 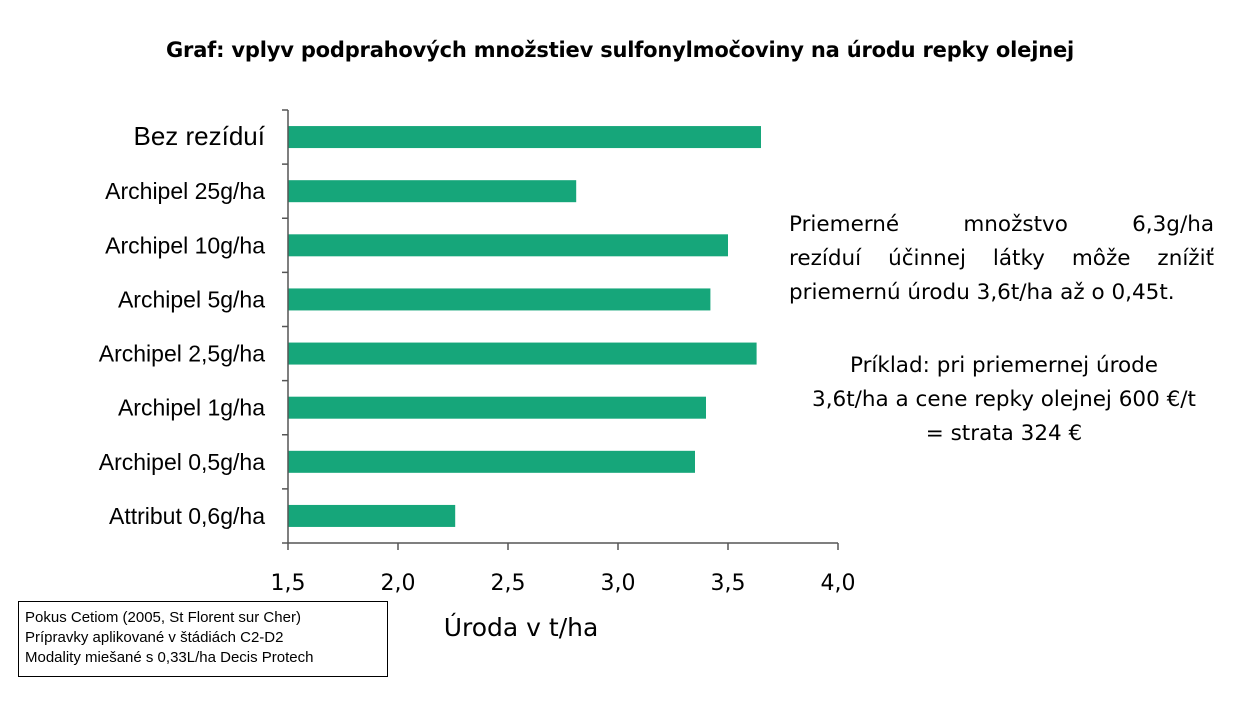 I want to click on x-tick-label: 2,5, so click(x=508, y=583).